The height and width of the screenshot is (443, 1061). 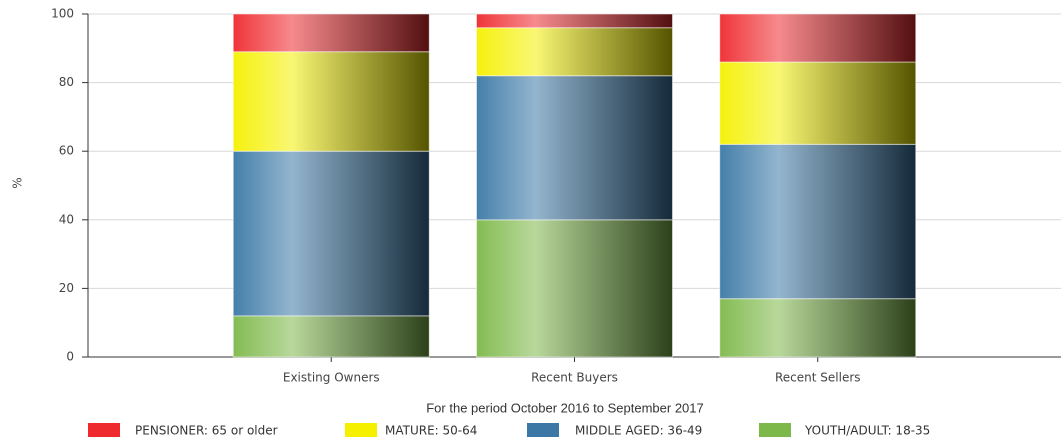 I want to click on legend-label: PENSIONER: 65 or older, so click(x=206, y=431).